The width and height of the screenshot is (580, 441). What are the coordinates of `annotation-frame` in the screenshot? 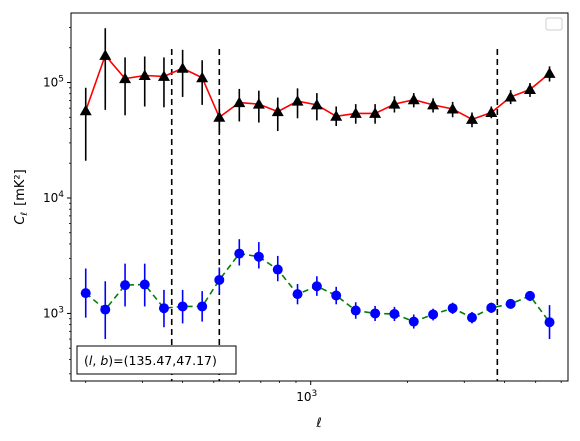 It's located at (156, 360).